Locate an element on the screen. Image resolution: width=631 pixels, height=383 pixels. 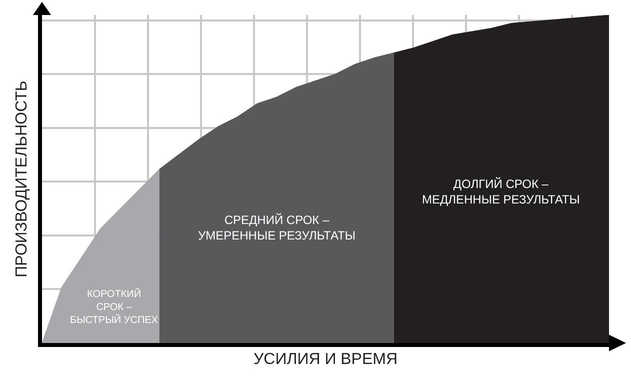
series-label: СРЕДНИЙ СРОК – УМЕРЕННЫЕ РЕЗУЛЬТАТЫ is located at coordinates (277, 228).